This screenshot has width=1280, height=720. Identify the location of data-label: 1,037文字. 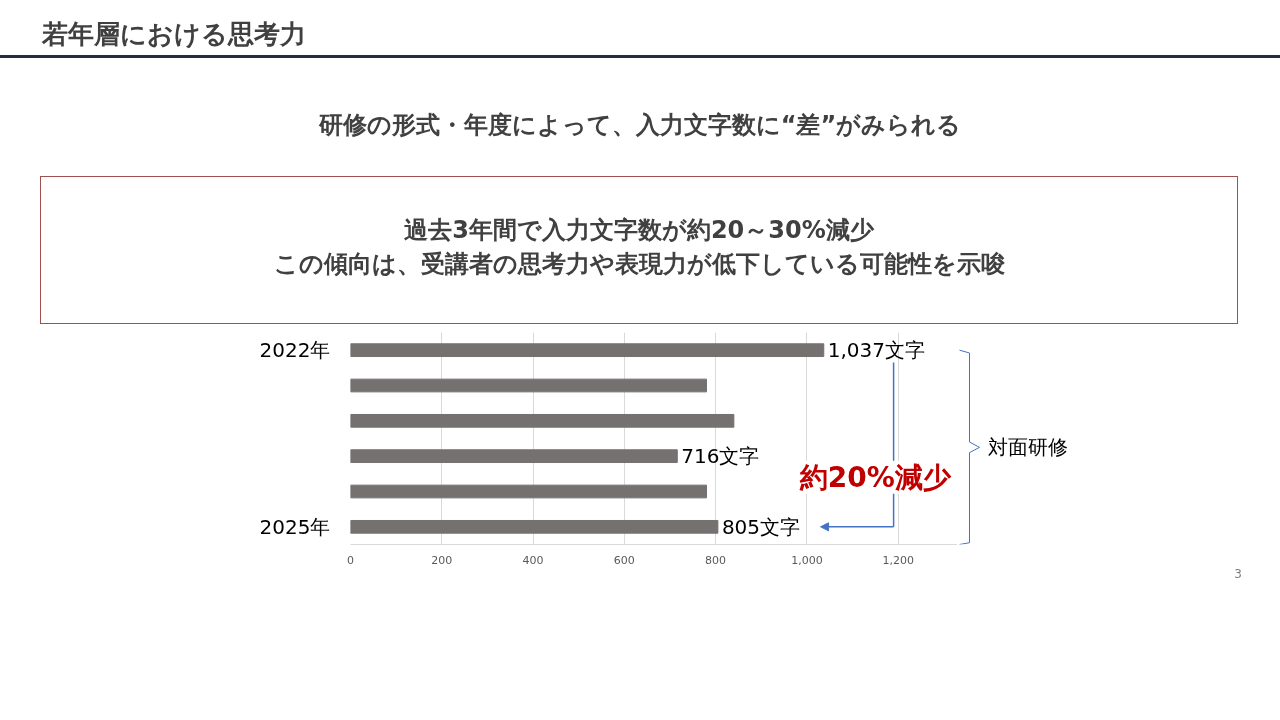
(876, 350).